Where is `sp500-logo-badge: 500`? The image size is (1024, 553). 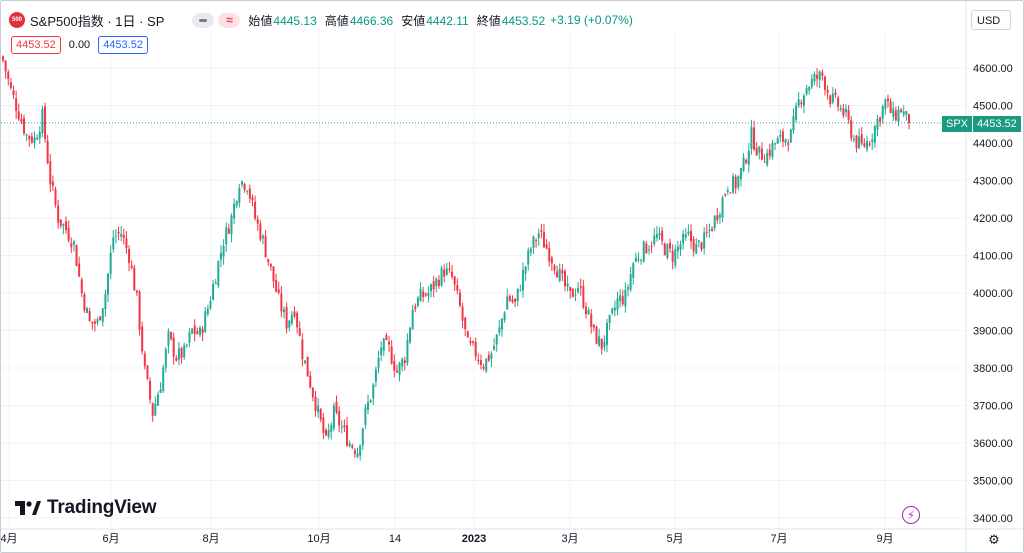
sp500-logo-badge: 500 is located at coordinates (17, 20).